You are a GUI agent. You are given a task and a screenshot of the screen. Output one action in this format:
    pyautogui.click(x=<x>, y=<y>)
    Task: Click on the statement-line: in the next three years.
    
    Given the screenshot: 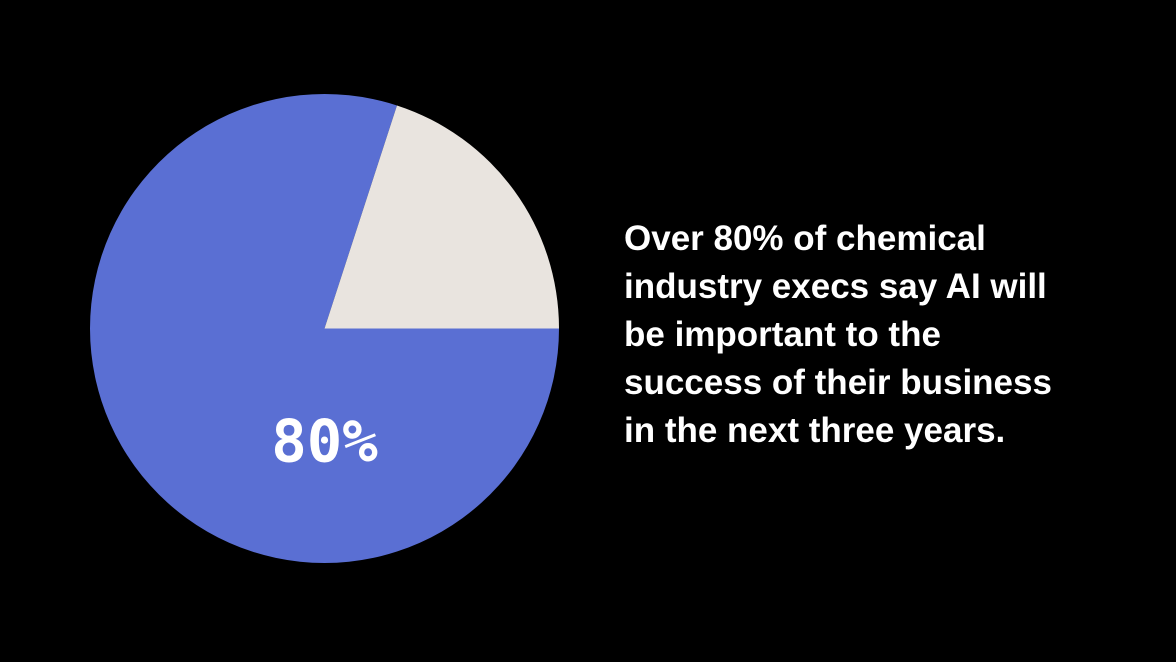 What is the action you would take?
    pyautogui.click(x=815, y=430)
    